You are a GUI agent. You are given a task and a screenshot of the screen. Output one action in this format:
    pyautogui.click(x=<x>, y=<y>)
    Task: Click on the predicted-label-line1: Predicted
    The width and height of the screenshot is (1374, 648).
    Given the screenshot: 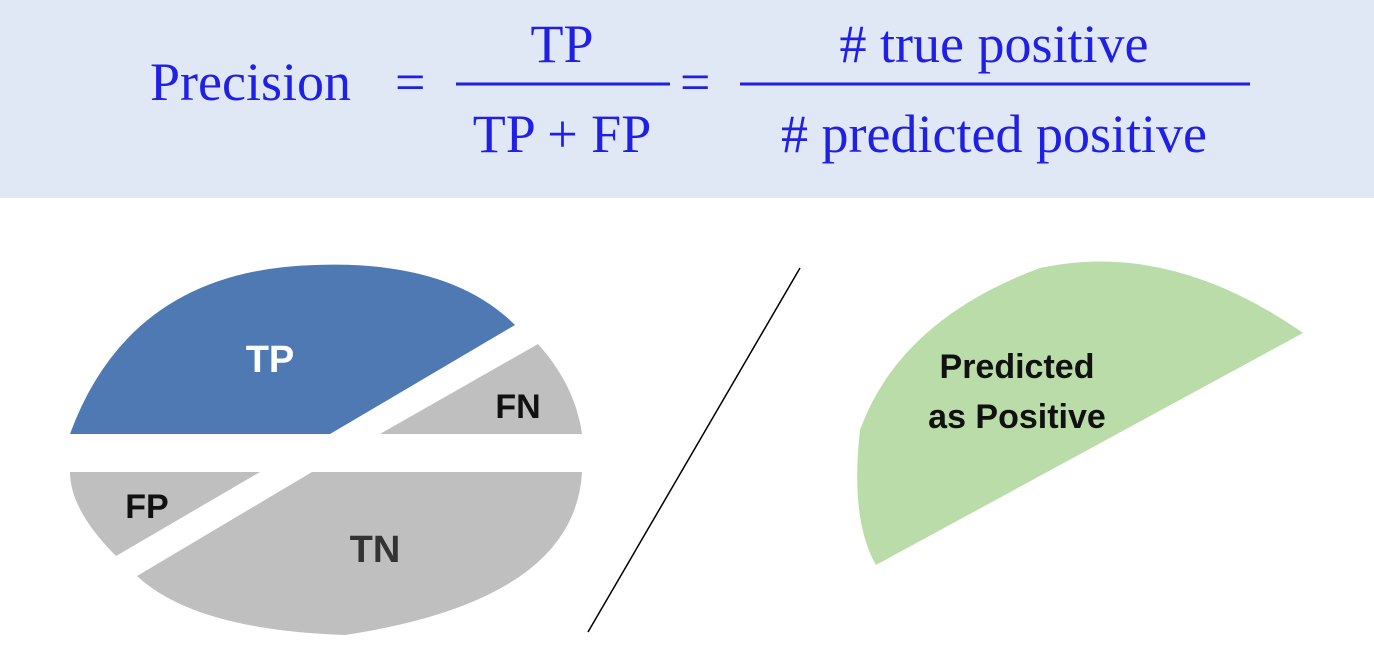 What is the action you would take?
    pyautogui.click(x=1017, y=367)
    